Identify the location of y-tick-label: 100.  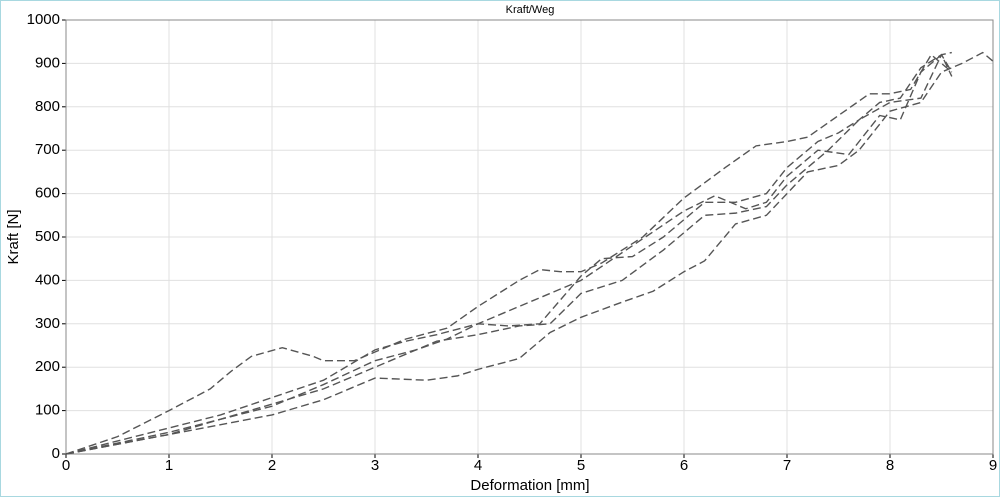
(47, 410).